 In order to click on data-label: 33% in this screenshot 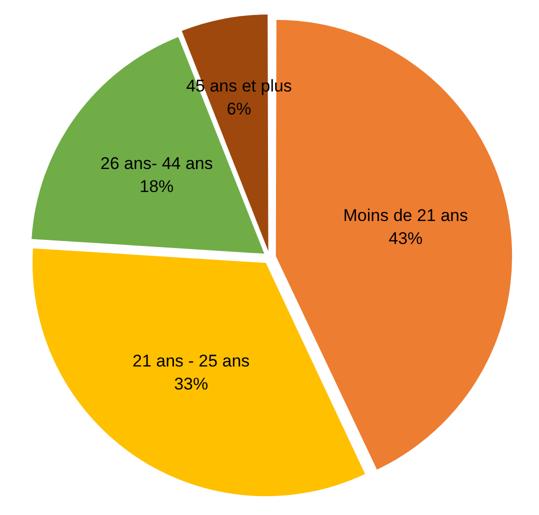, I will do `click(191, 384)`.